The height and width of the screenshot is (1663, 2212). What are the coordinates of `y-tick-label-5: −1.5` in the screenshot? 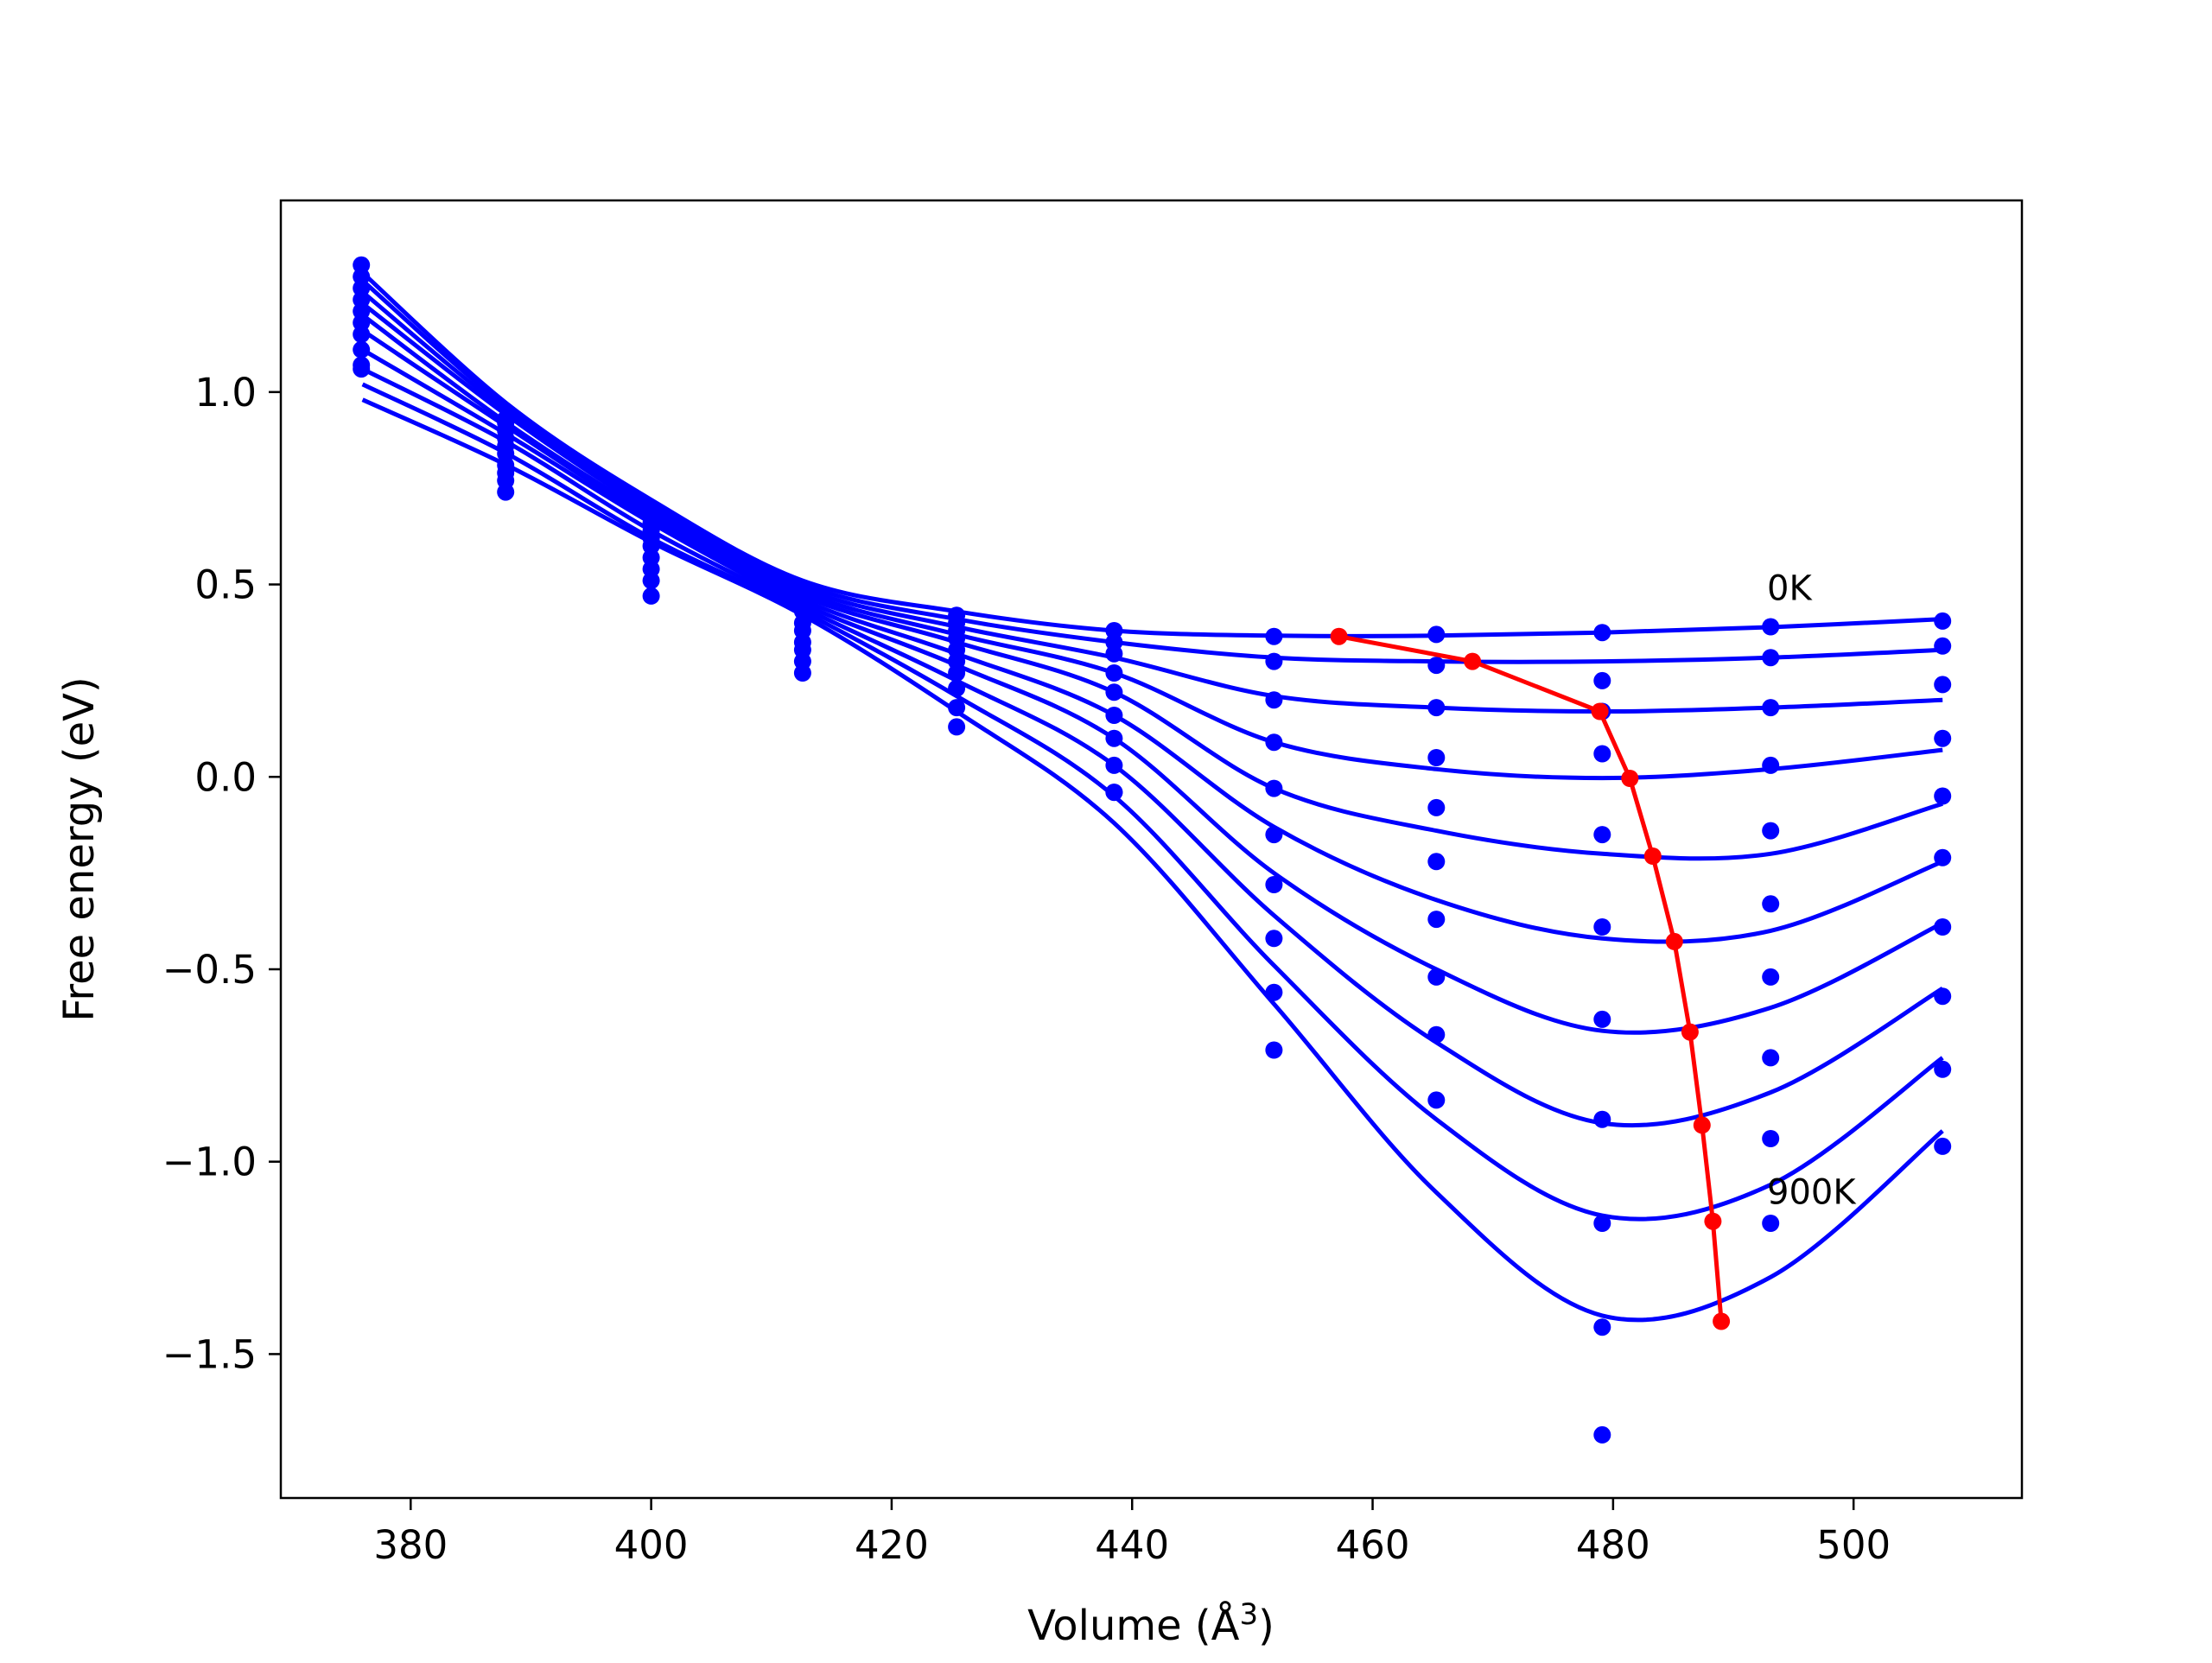 It's located at (209, 1354).